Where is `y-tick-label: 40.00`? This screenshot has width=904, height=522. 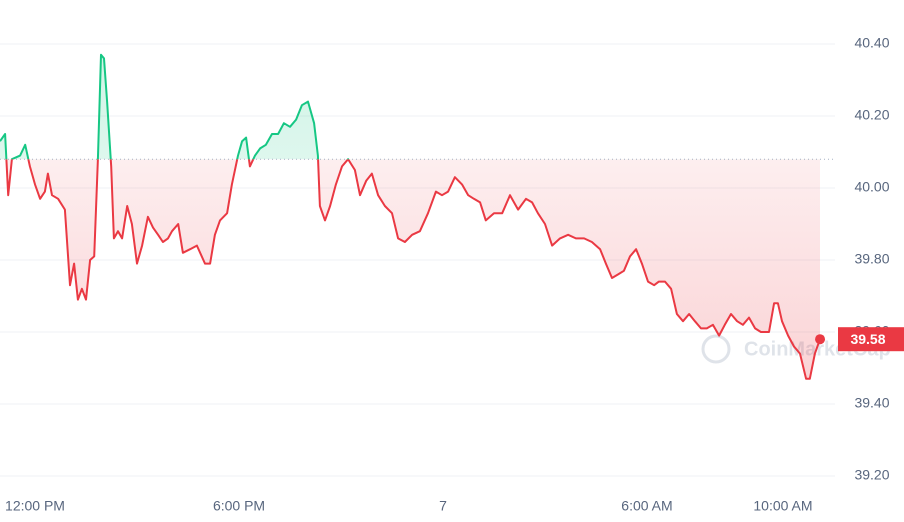 y-tick-label: 40.00 is located at coordinates (871, 187).